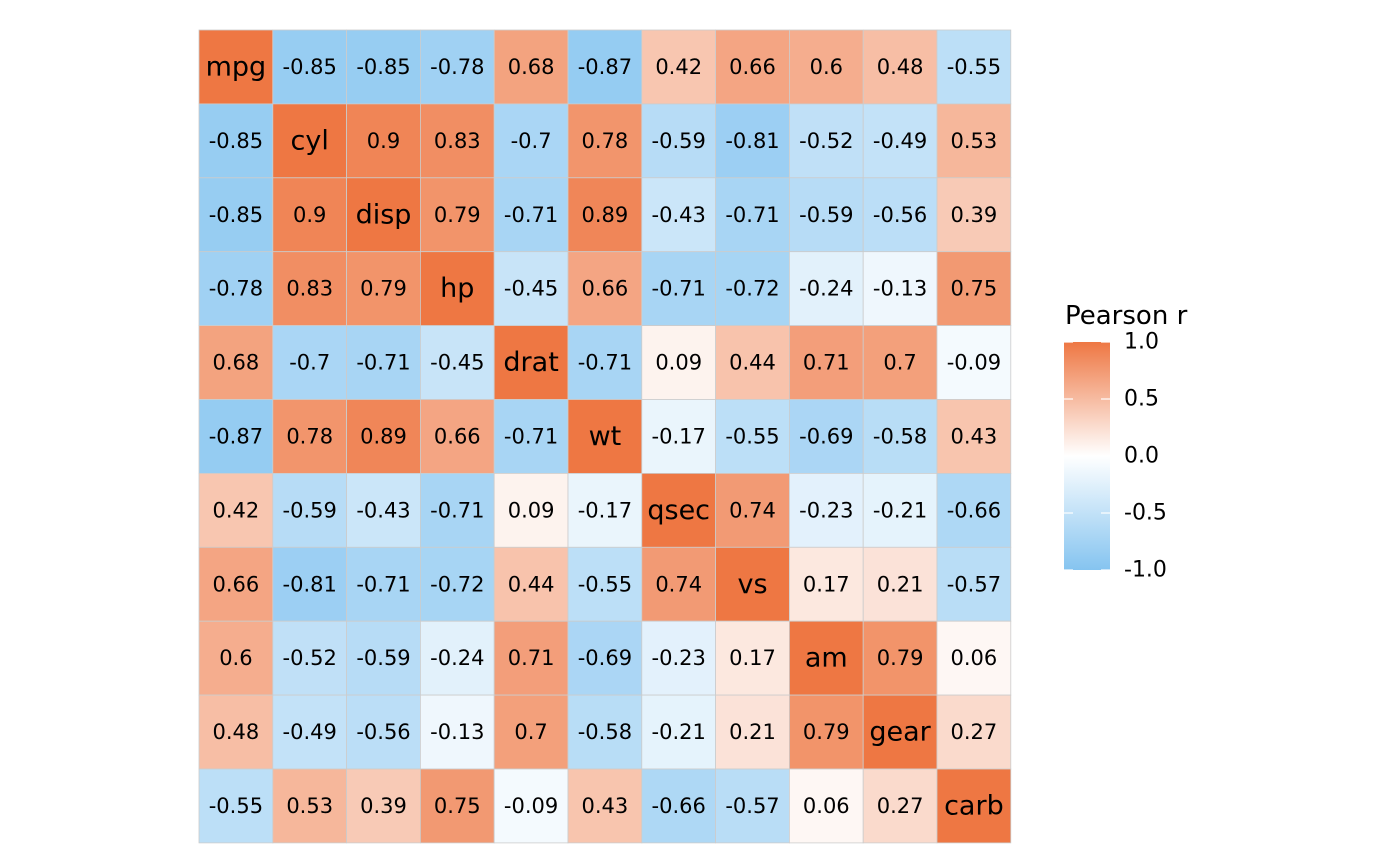  What do you see at coordinates (974, 732) in the screenshot?
I see `heatmap-cell-gear-carb` at bounding box center [974, 732].